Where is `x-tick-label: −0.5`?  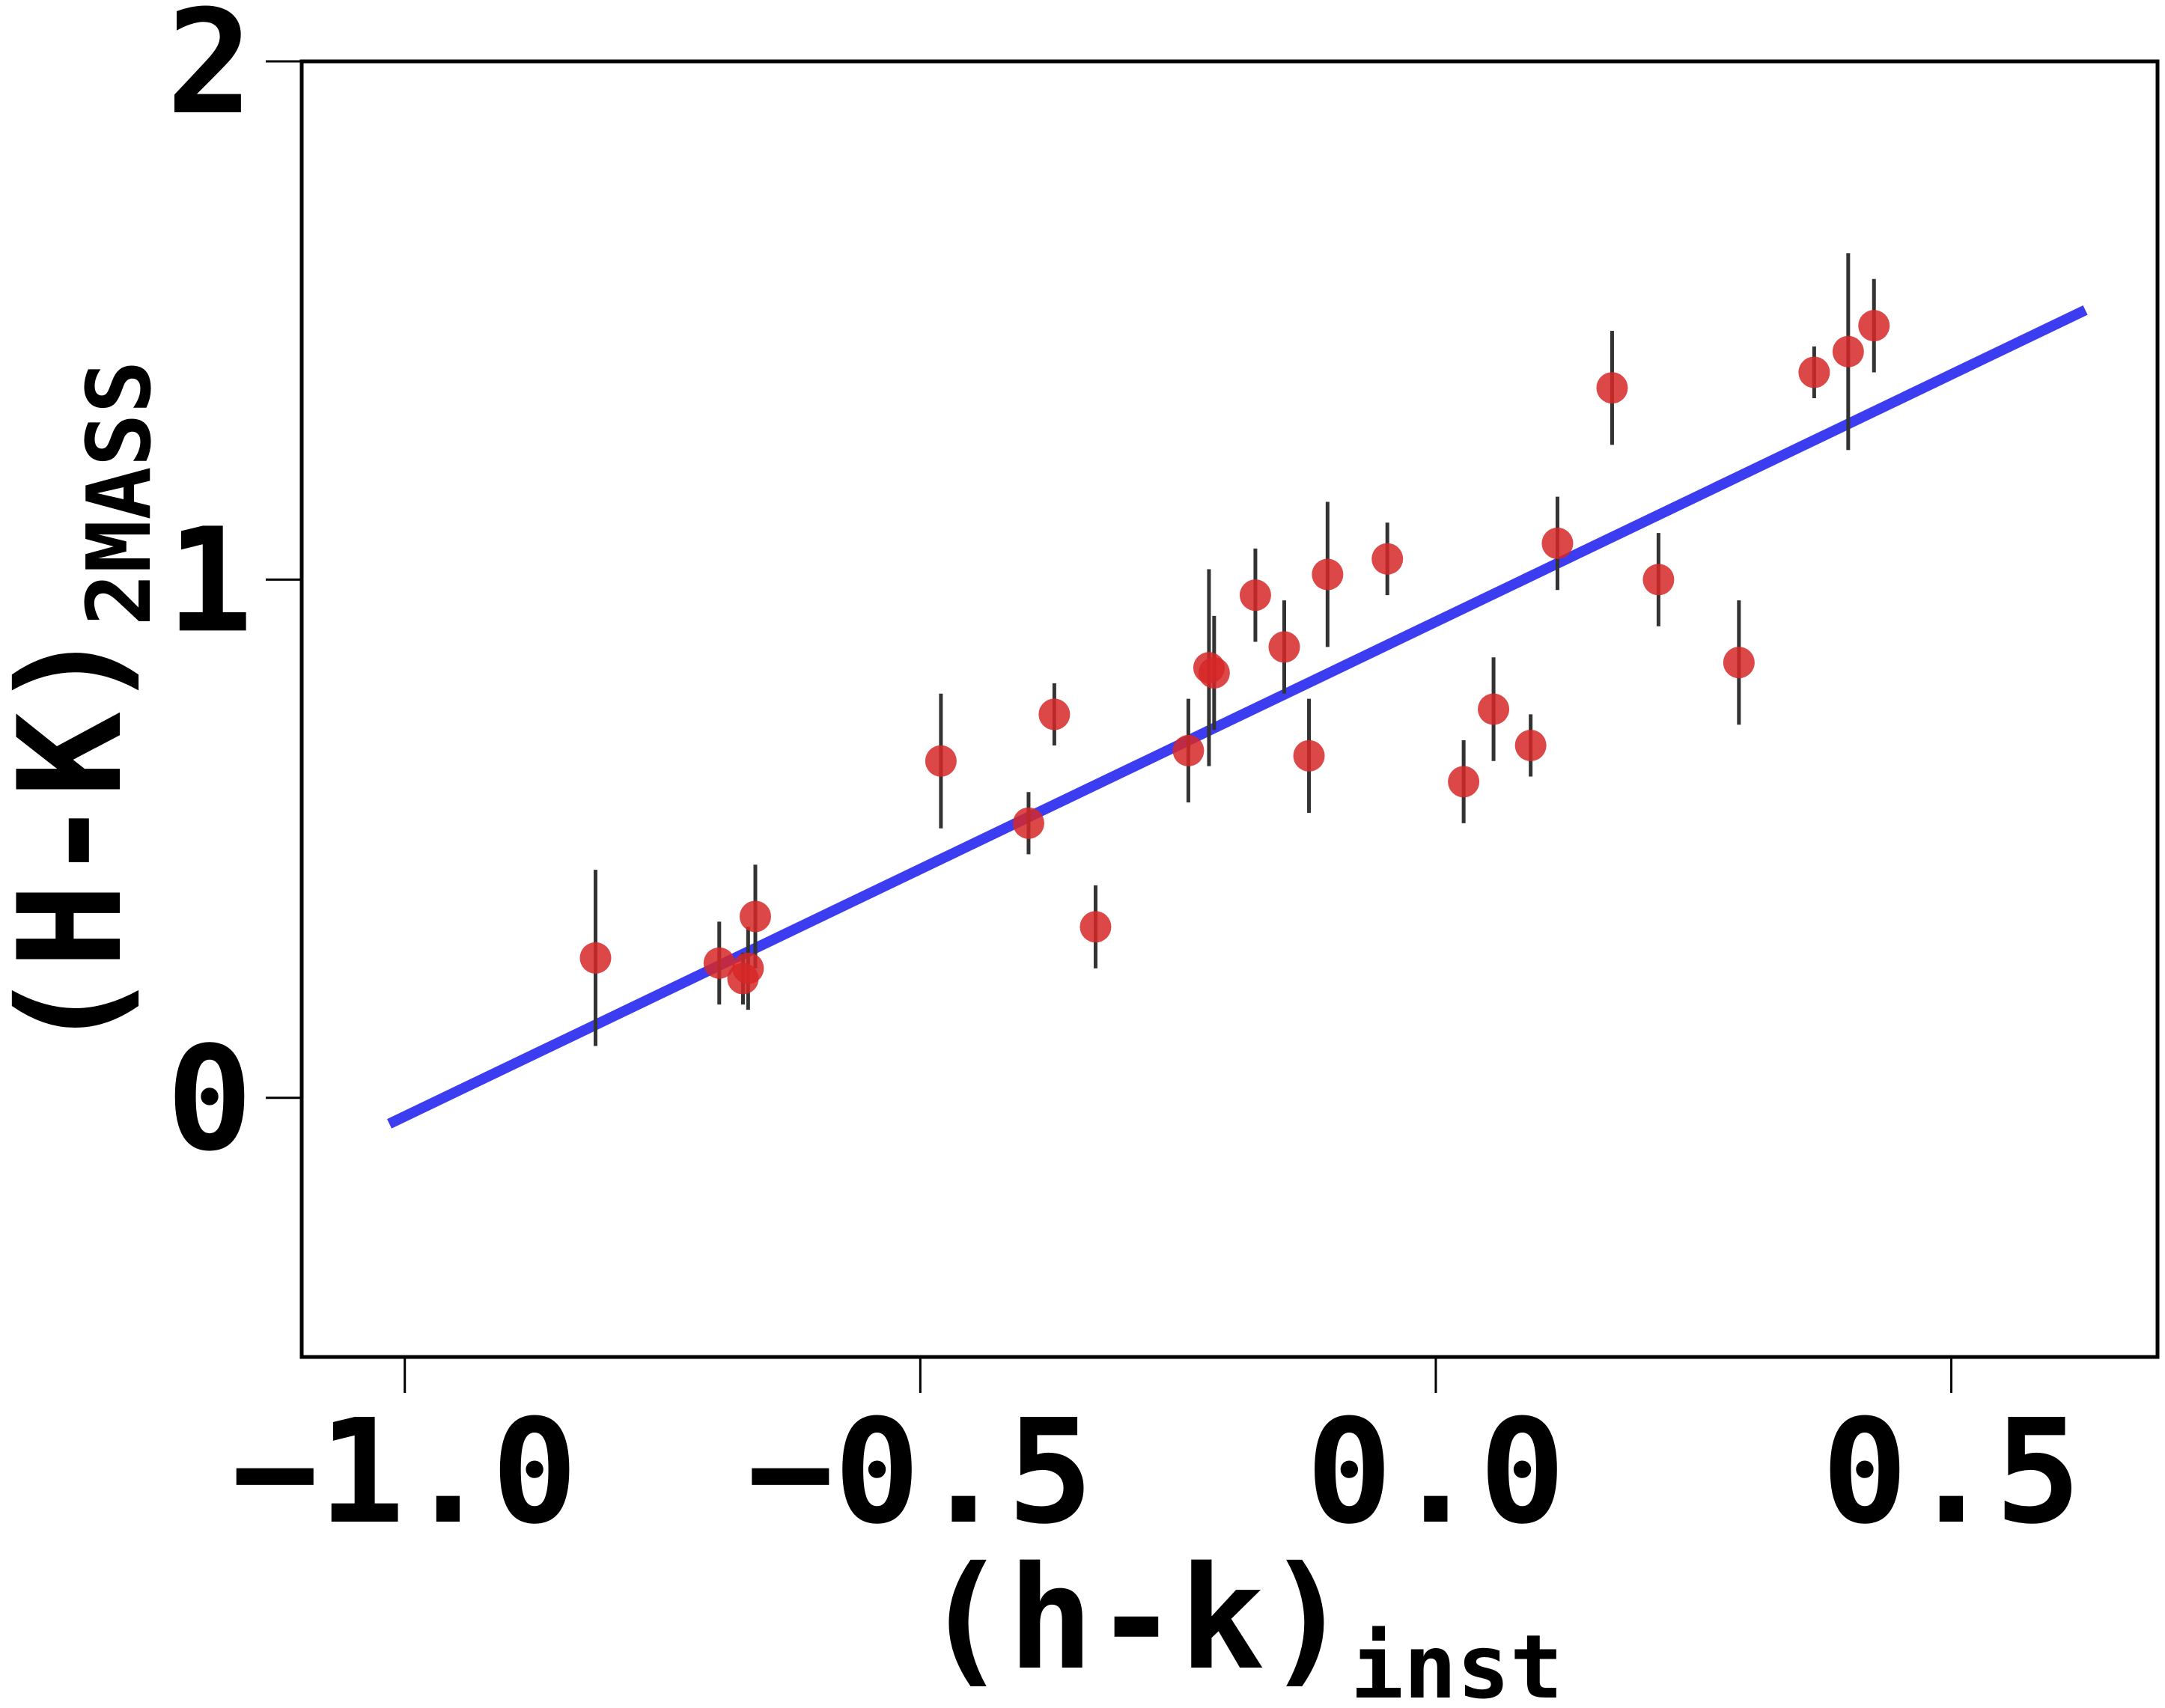
x-tick-label: −0.5 is located at coordinates (920, 1472).